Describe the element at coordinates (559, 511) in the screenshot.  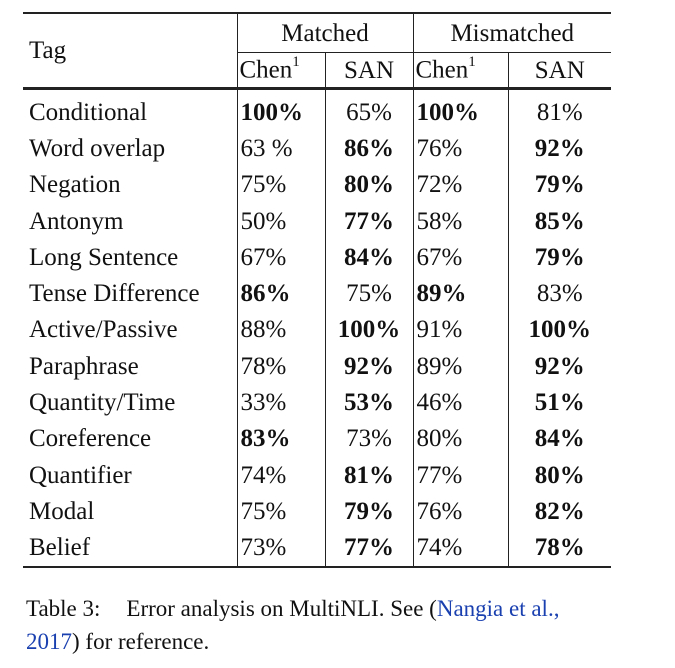
I see `mismatched-san-cell: 82%` at that location.